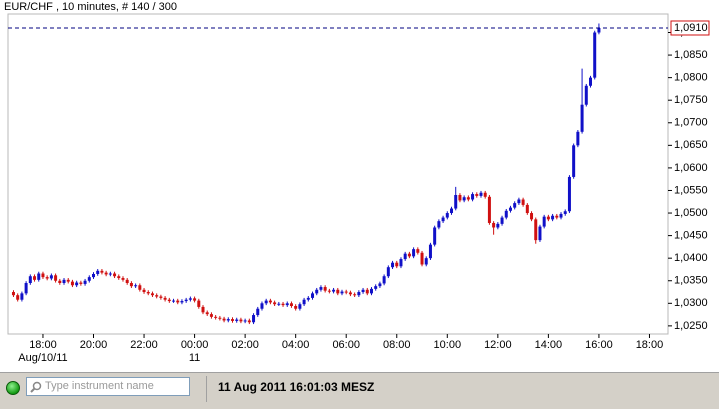 This screenshot has height=409, width=719. I want to click on x-tick-label: 10:00, so click(448, 345).